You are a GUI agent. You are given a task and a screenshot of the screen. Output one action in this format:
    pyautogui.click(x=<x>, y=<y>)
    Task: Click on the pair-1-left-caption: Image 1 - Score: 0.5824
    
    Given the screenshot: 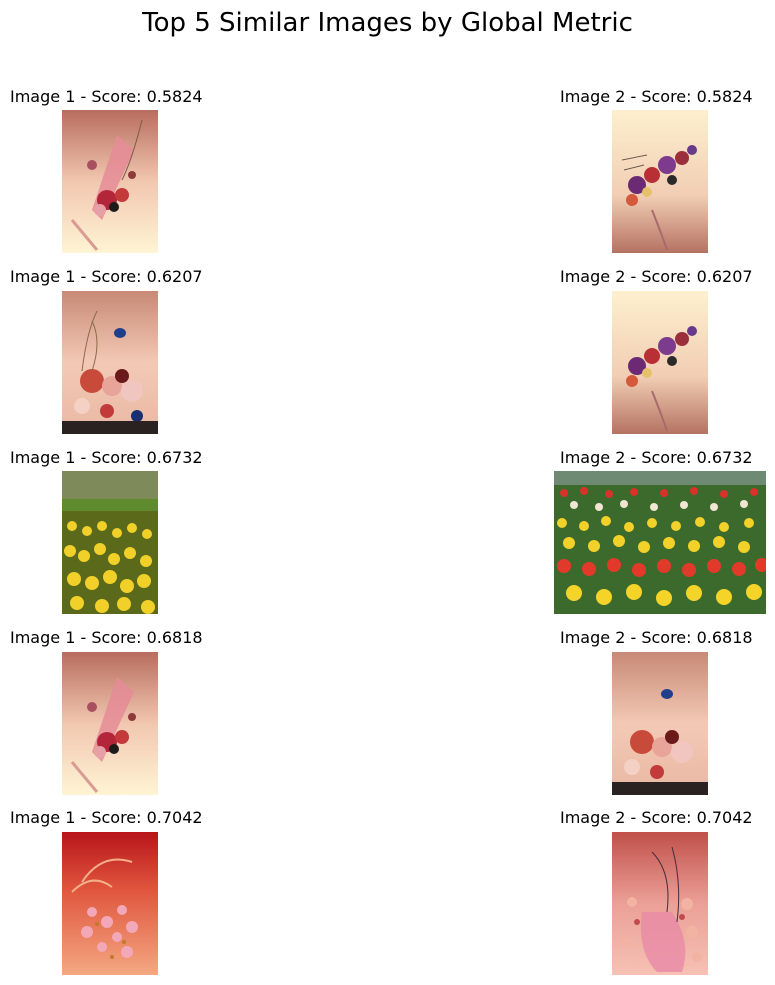 What is the action you would take?
    pyautogui.click(x=106, y=96)
    